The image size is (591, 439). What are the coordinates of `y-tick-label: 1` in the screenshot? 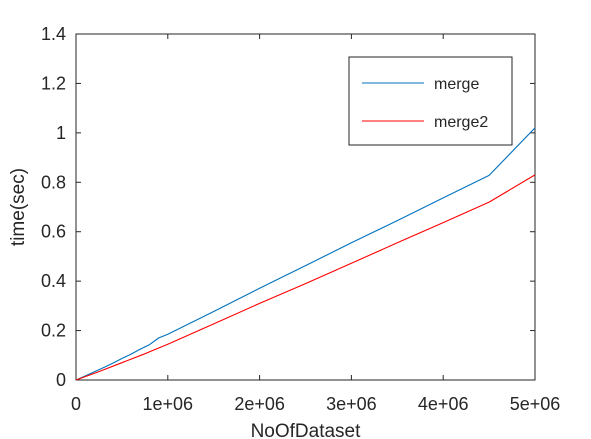 It's located at (61, 133).